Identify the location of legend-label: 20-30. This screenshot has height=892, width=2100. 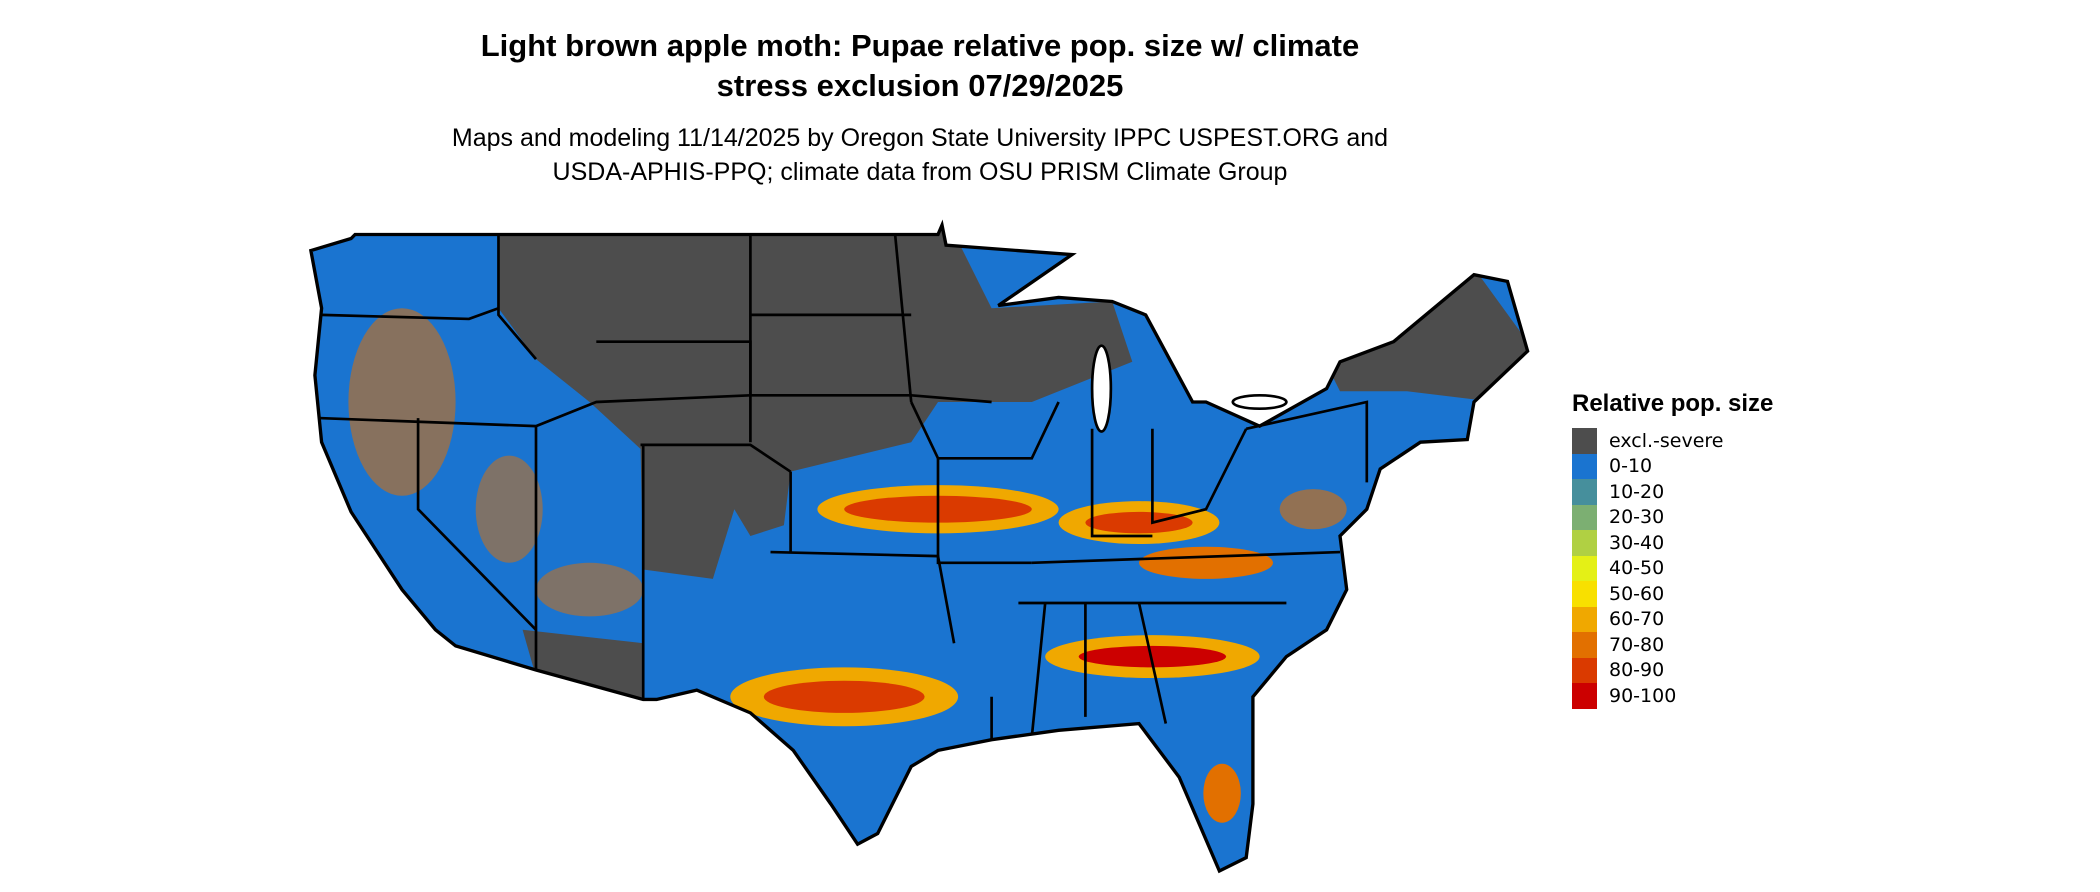
(1637, 517).